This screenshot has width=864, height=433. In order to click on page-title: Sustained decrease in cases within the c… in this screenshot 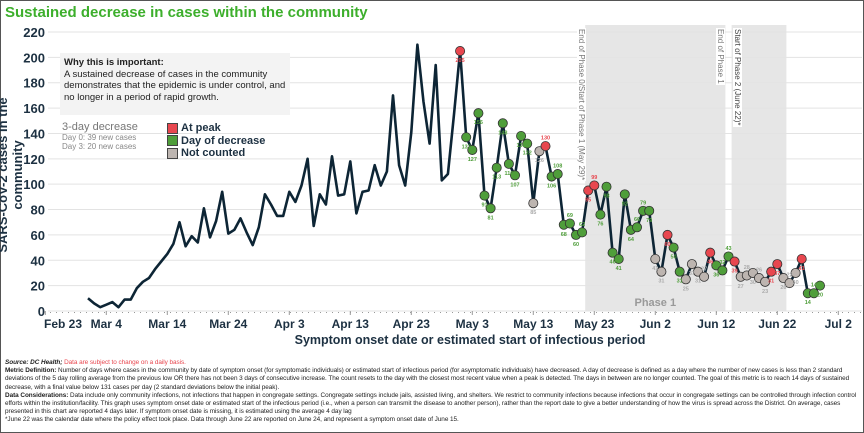, I will do `click(186, 12)`.